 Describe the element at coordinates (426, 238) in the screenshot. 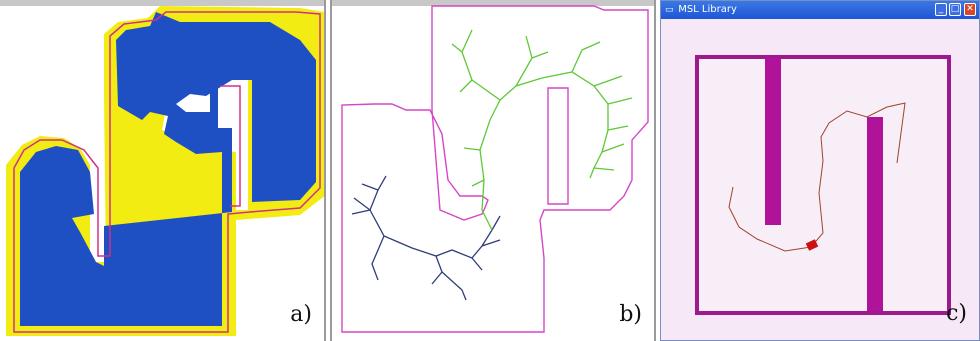

I see `start-tree` at that location.